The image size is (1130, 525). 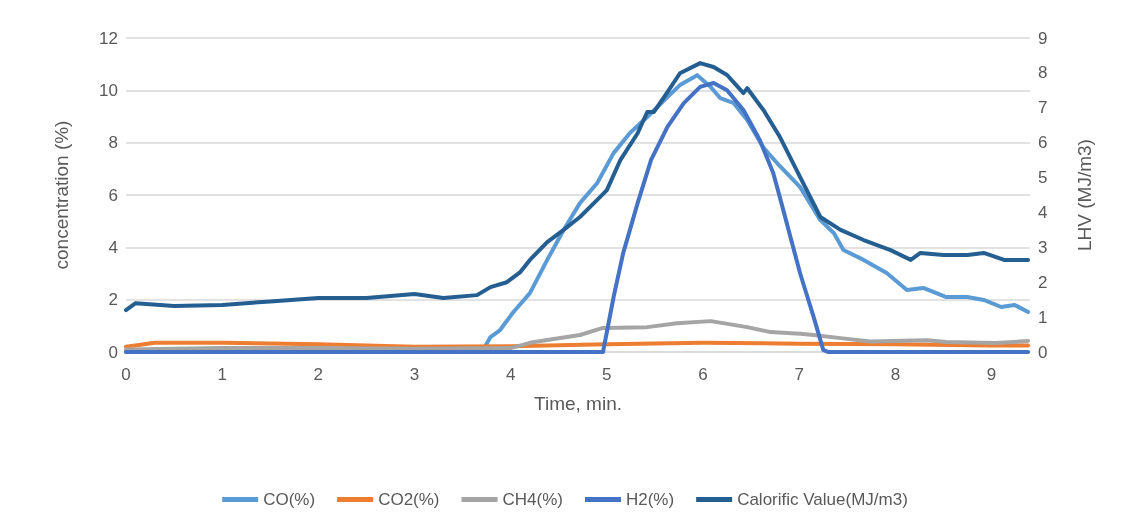 I want to click on legend-label: CO2(%), so click(x=409, y=499).